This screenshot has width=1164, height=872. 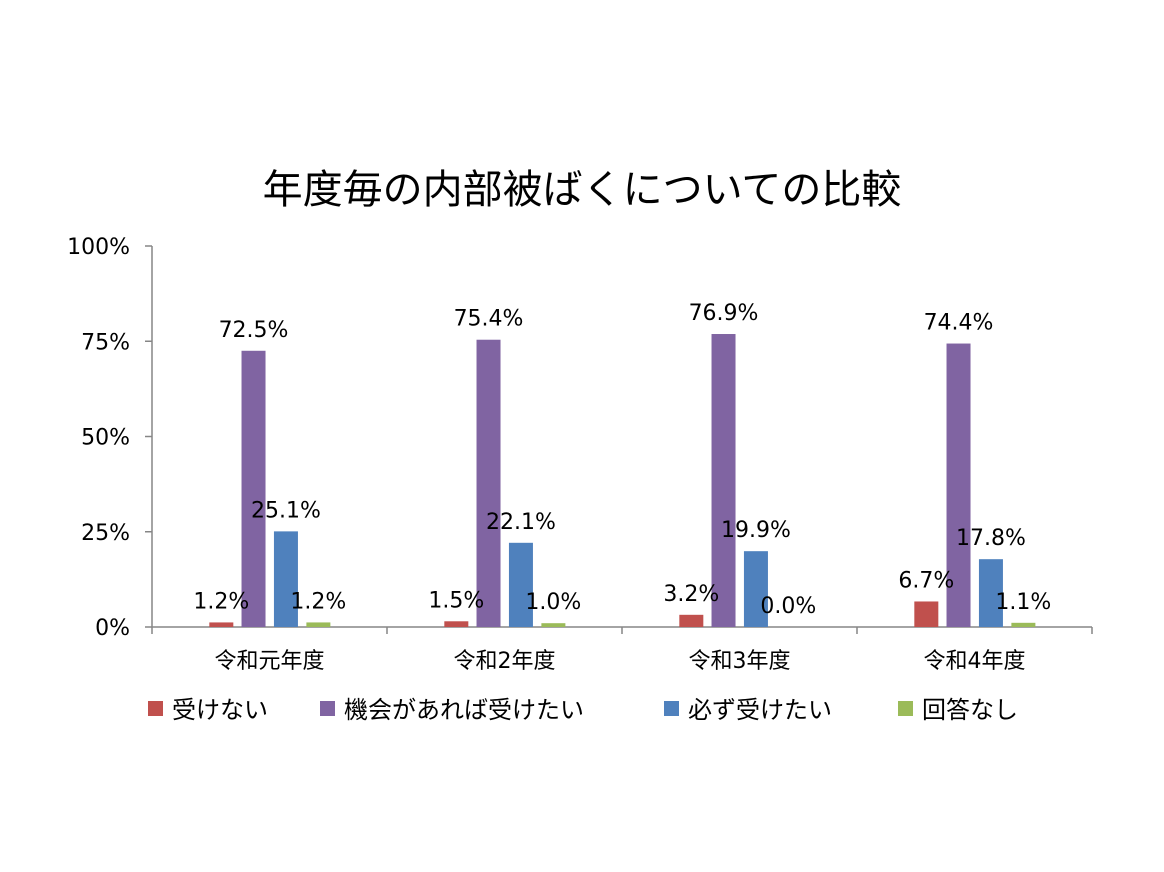 What do you see at coordinates (970, 710) in the screenshot?
I see `legend-label: 回答なし` at bounding box center [970, 710].